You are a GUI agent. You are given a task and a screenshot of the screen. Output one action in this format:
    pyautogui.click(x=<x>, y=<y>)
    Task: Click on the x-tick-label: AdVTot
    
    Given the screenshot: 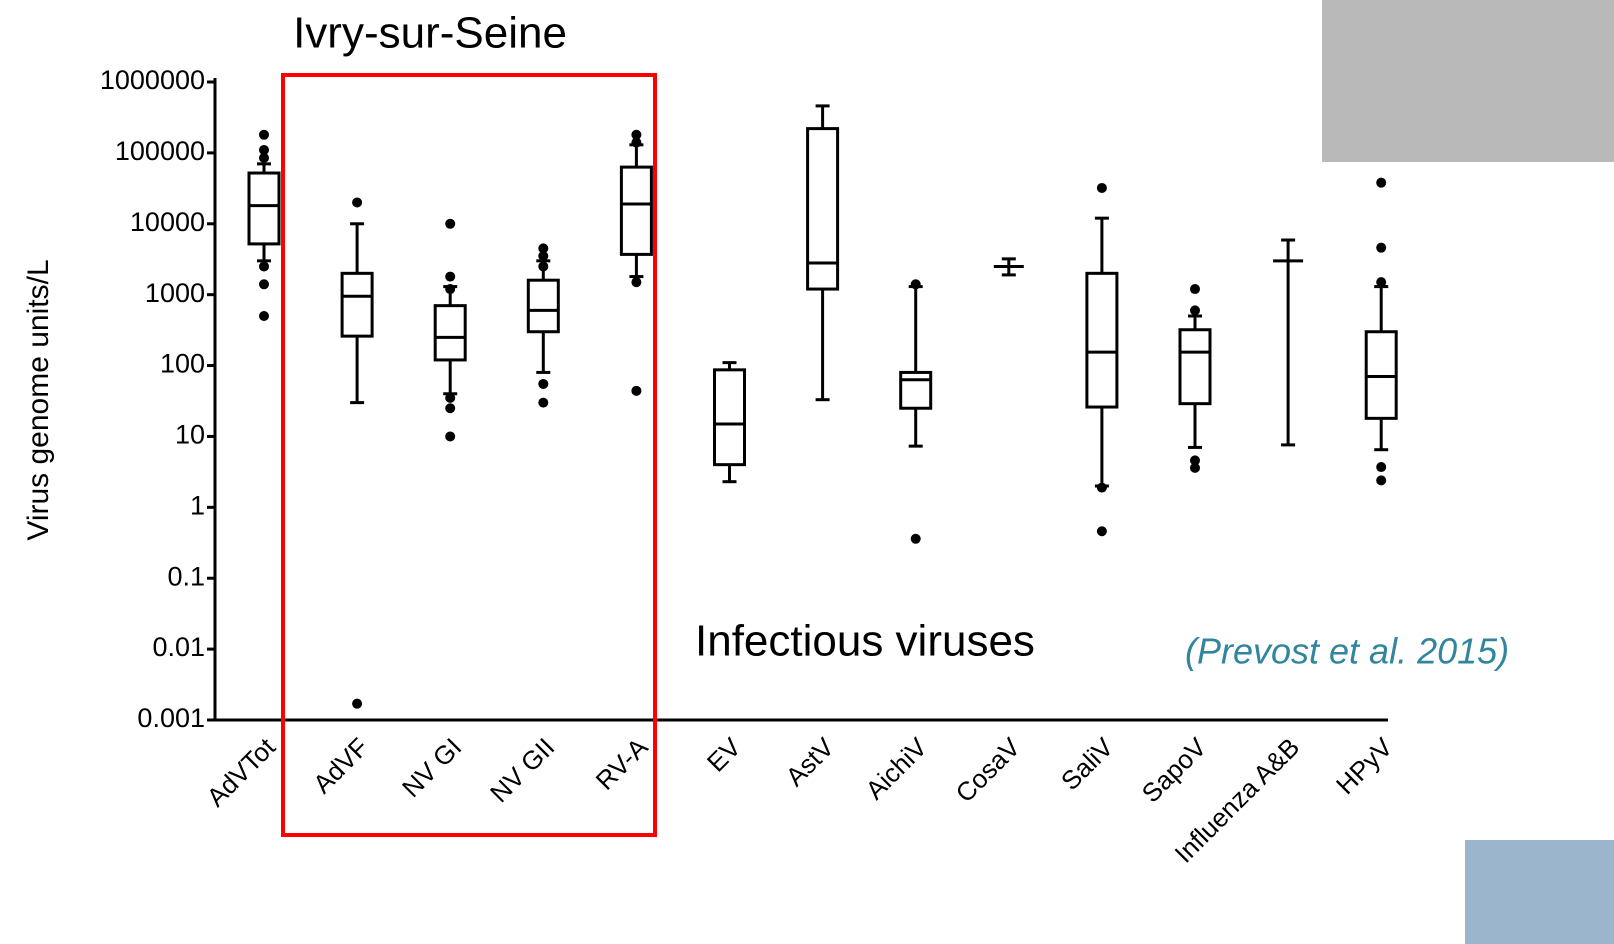 What is the action you would take?
    pyautogui.click(x=241, y=771)
    